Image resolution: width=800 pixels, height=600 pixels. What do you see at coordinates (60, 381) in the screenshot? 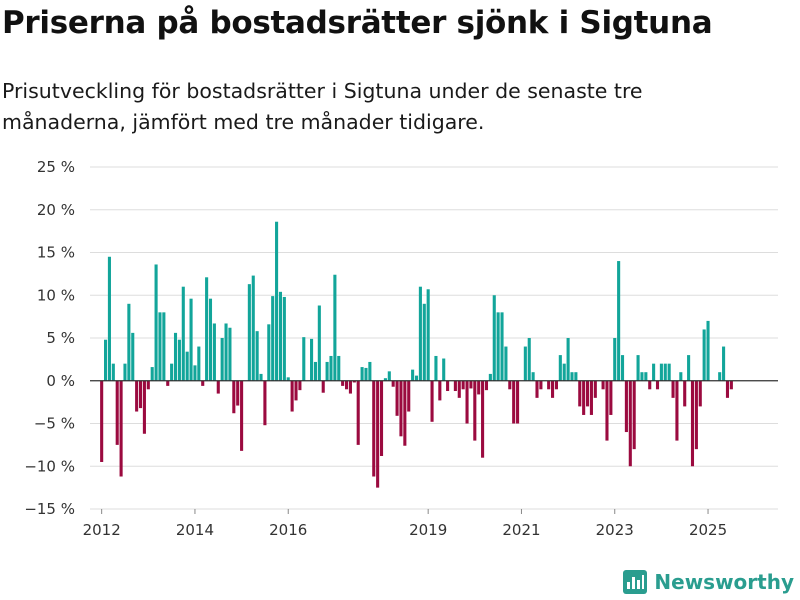
I see `y-tick-label: 0 %` at bounding box center [60, 381].